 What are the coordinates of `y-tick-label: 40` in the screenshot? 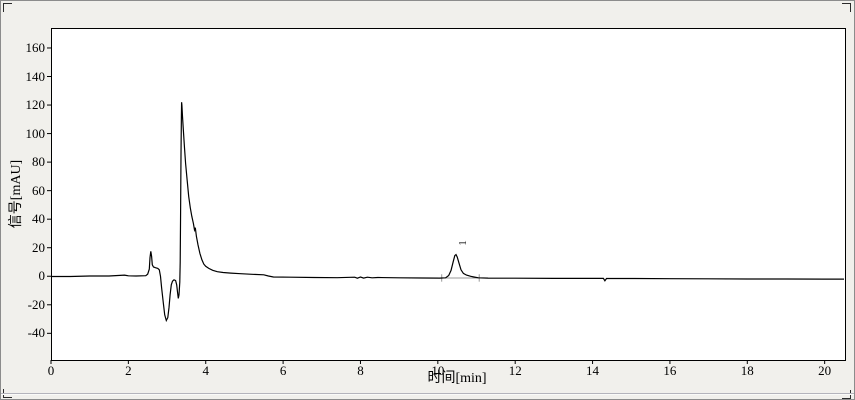 It's located at (38, 219).